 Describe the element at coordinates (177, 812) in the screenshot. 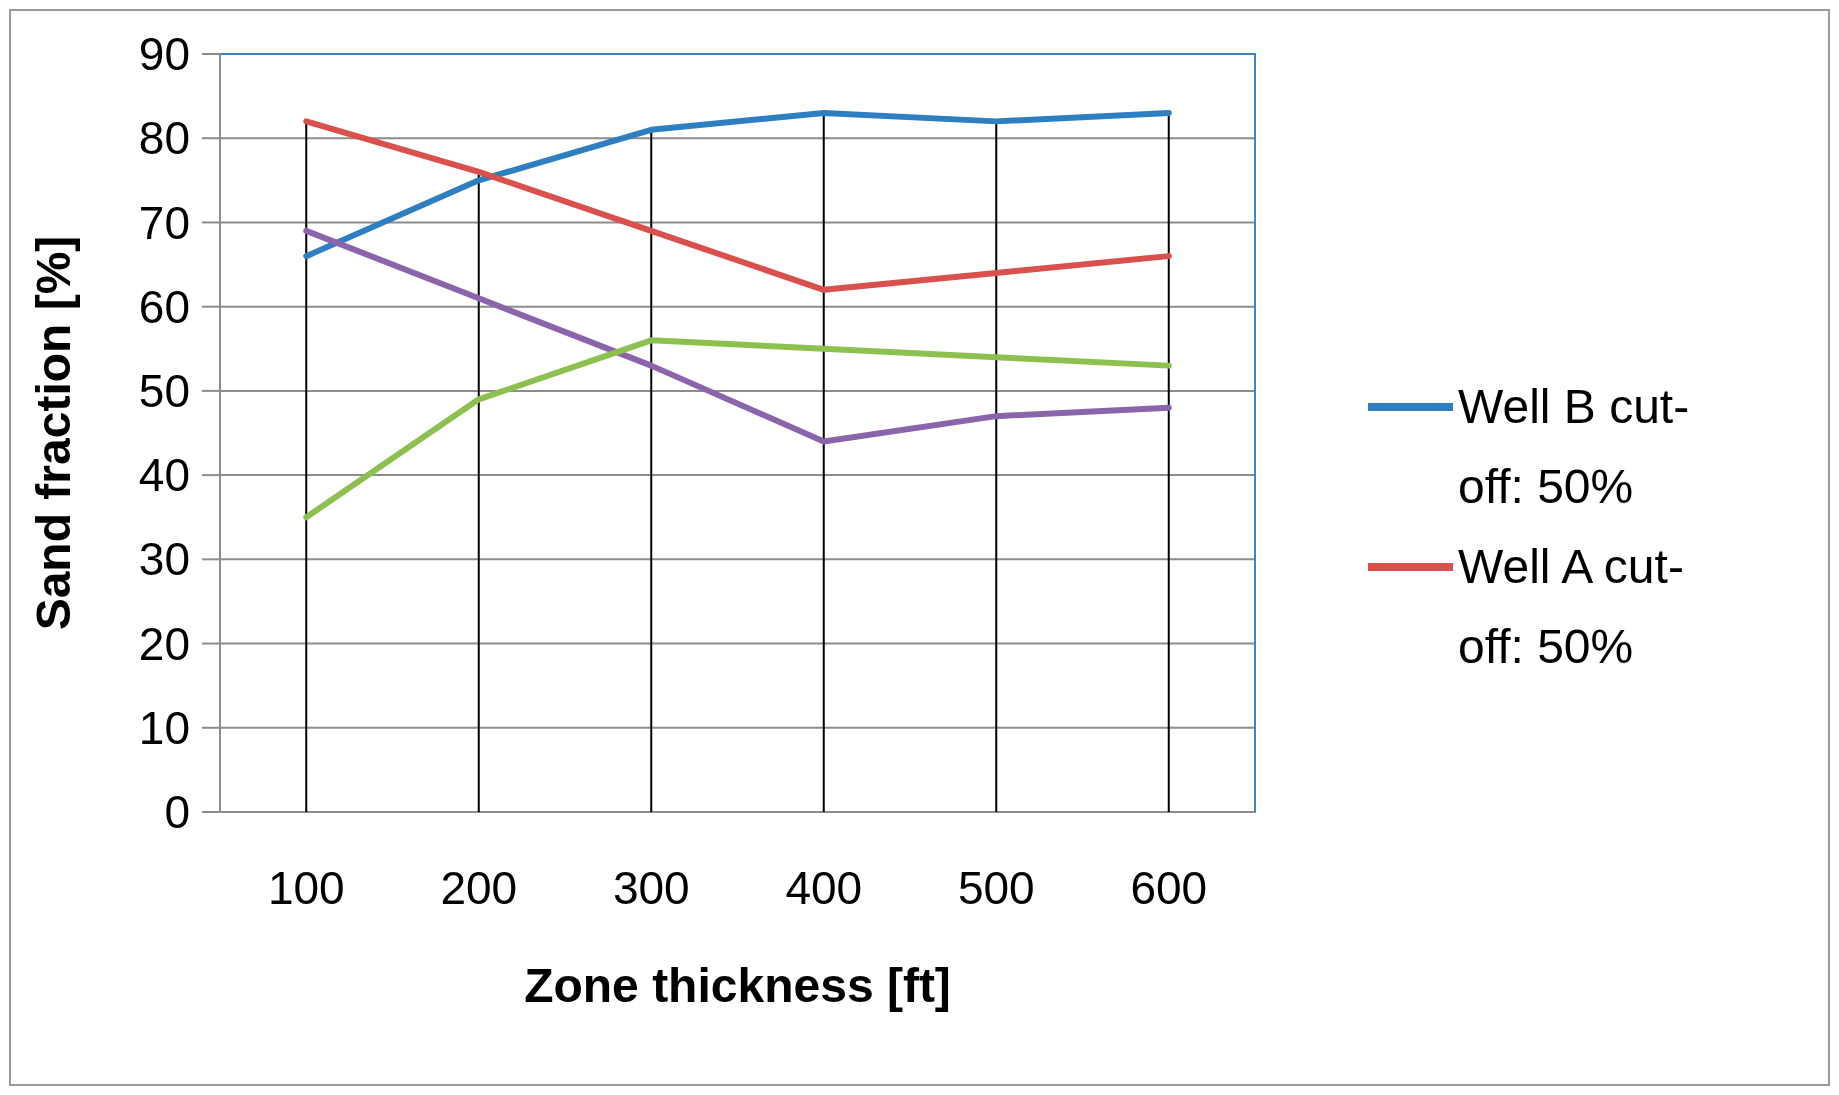

I see `y-tick-label: 0` at that location.